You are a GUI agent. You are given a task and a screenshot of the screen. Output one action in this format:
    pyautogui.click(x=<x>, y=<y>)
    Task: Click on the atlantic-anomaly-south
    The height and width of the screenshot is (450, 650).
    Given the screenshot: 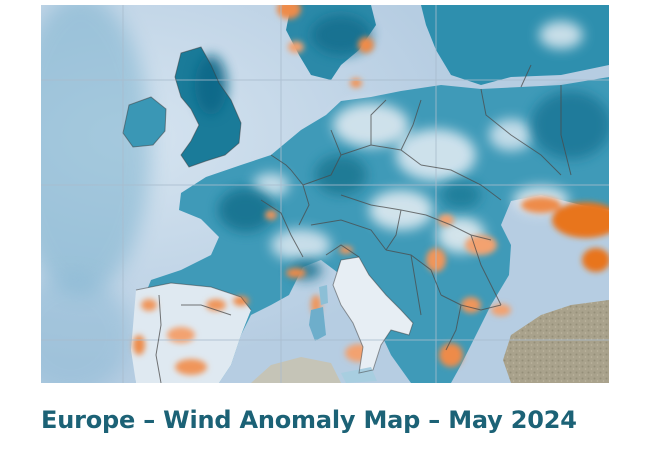 What is the action you would take?
    pyautogui.click(x=86, y=329)
    